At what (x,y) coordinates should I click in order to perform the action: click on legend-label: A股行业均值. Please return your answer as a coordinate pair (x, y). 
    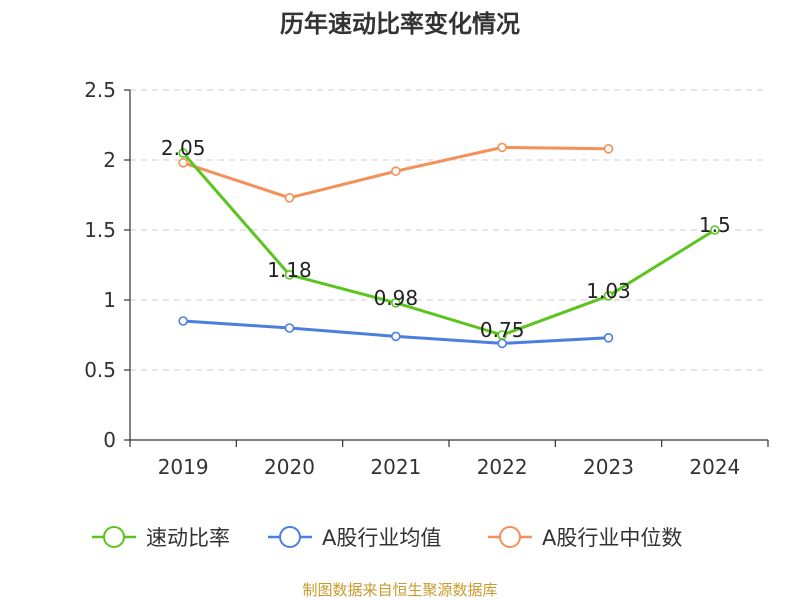
    Looking at the image, I should click on (381, 538).